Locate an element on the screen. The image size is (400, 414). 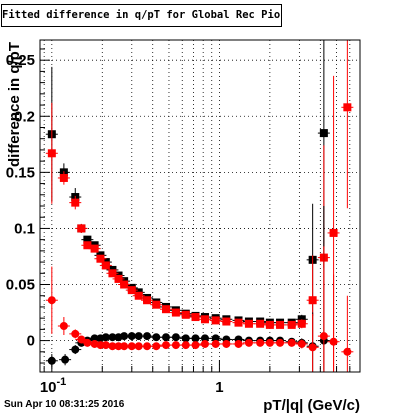
y-tick-label: 0 is located at coordinates (31, 341).